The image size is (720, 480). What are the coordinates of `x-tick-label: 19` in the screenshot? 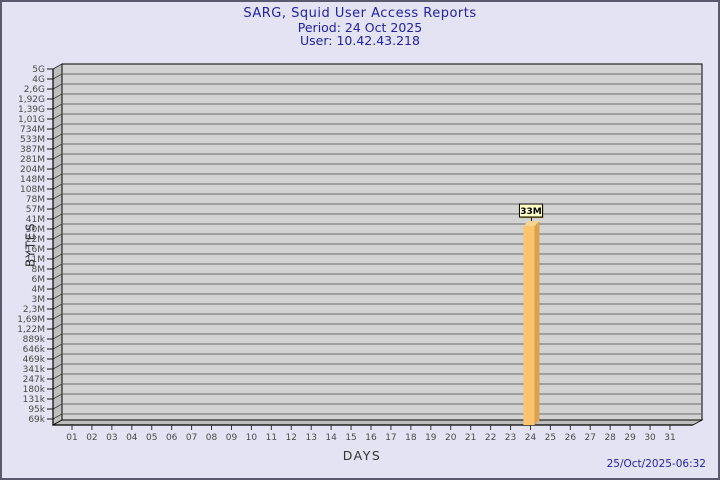 It's located at (431, 438).